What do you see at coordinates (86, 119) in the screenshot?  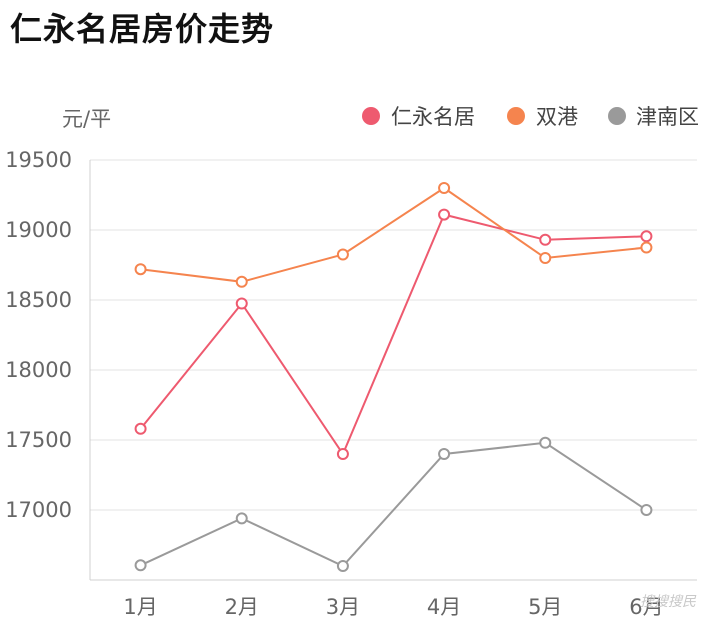 I see `y-axis-unit-label: 元/平` at bounding box center [86, 119].